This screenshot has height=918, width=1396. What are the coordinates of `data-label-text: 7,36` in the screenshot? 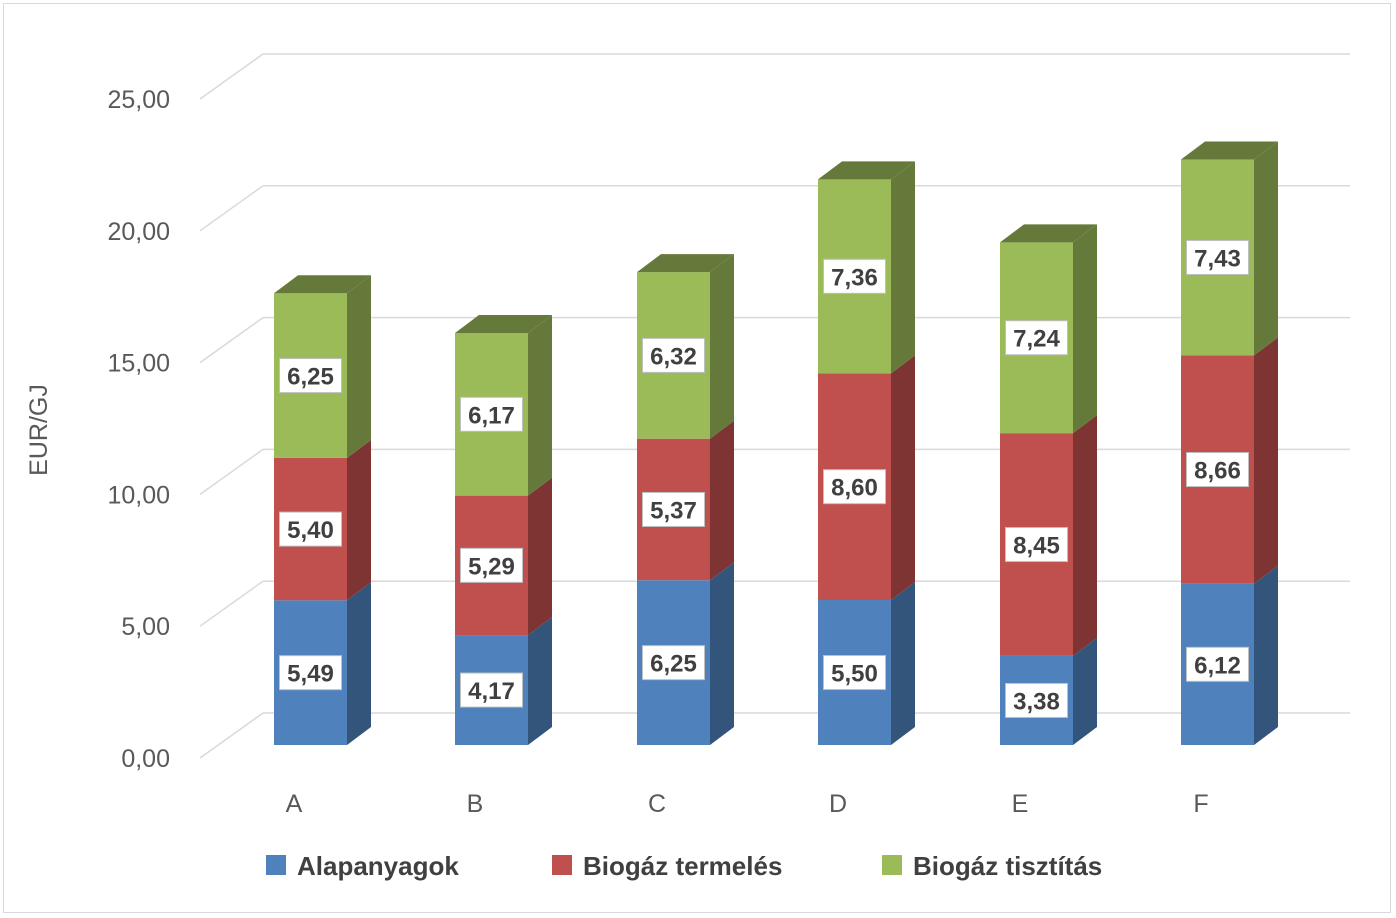 It's located at (854, 277).